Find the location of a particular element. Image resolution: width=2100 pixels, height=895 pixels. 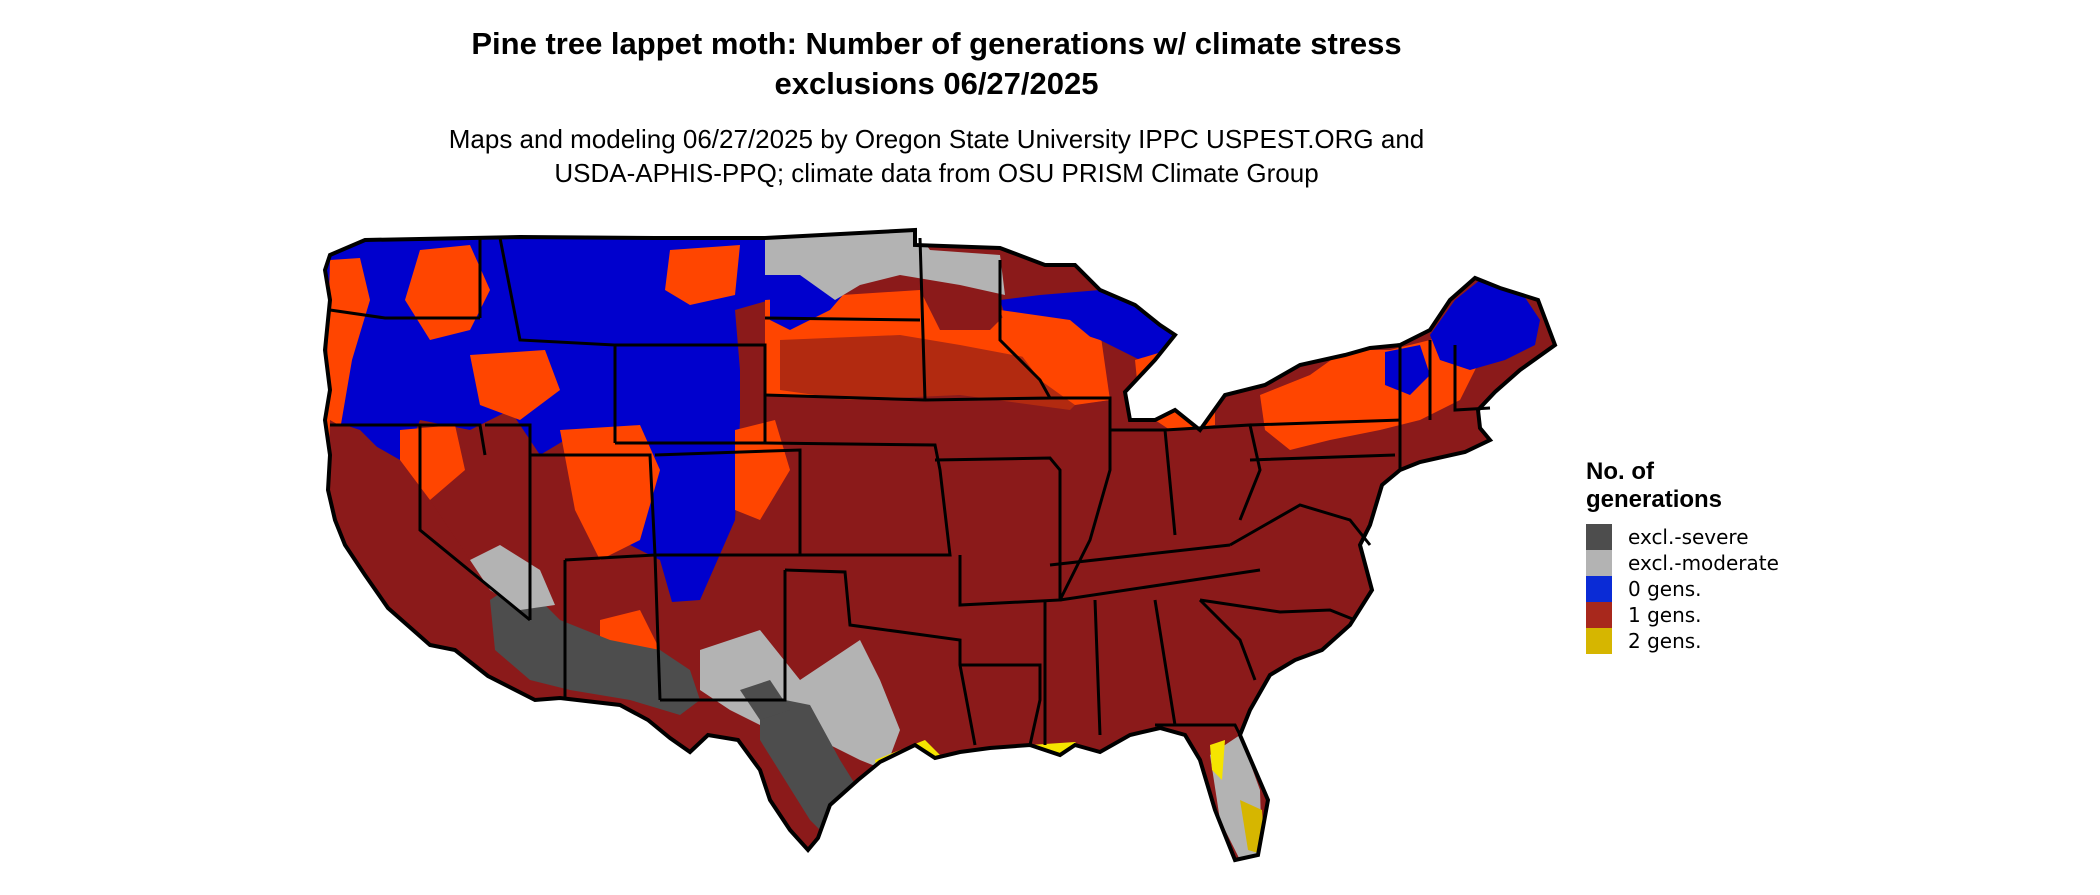

border-va-wv is located at coordinates (1300, 525).